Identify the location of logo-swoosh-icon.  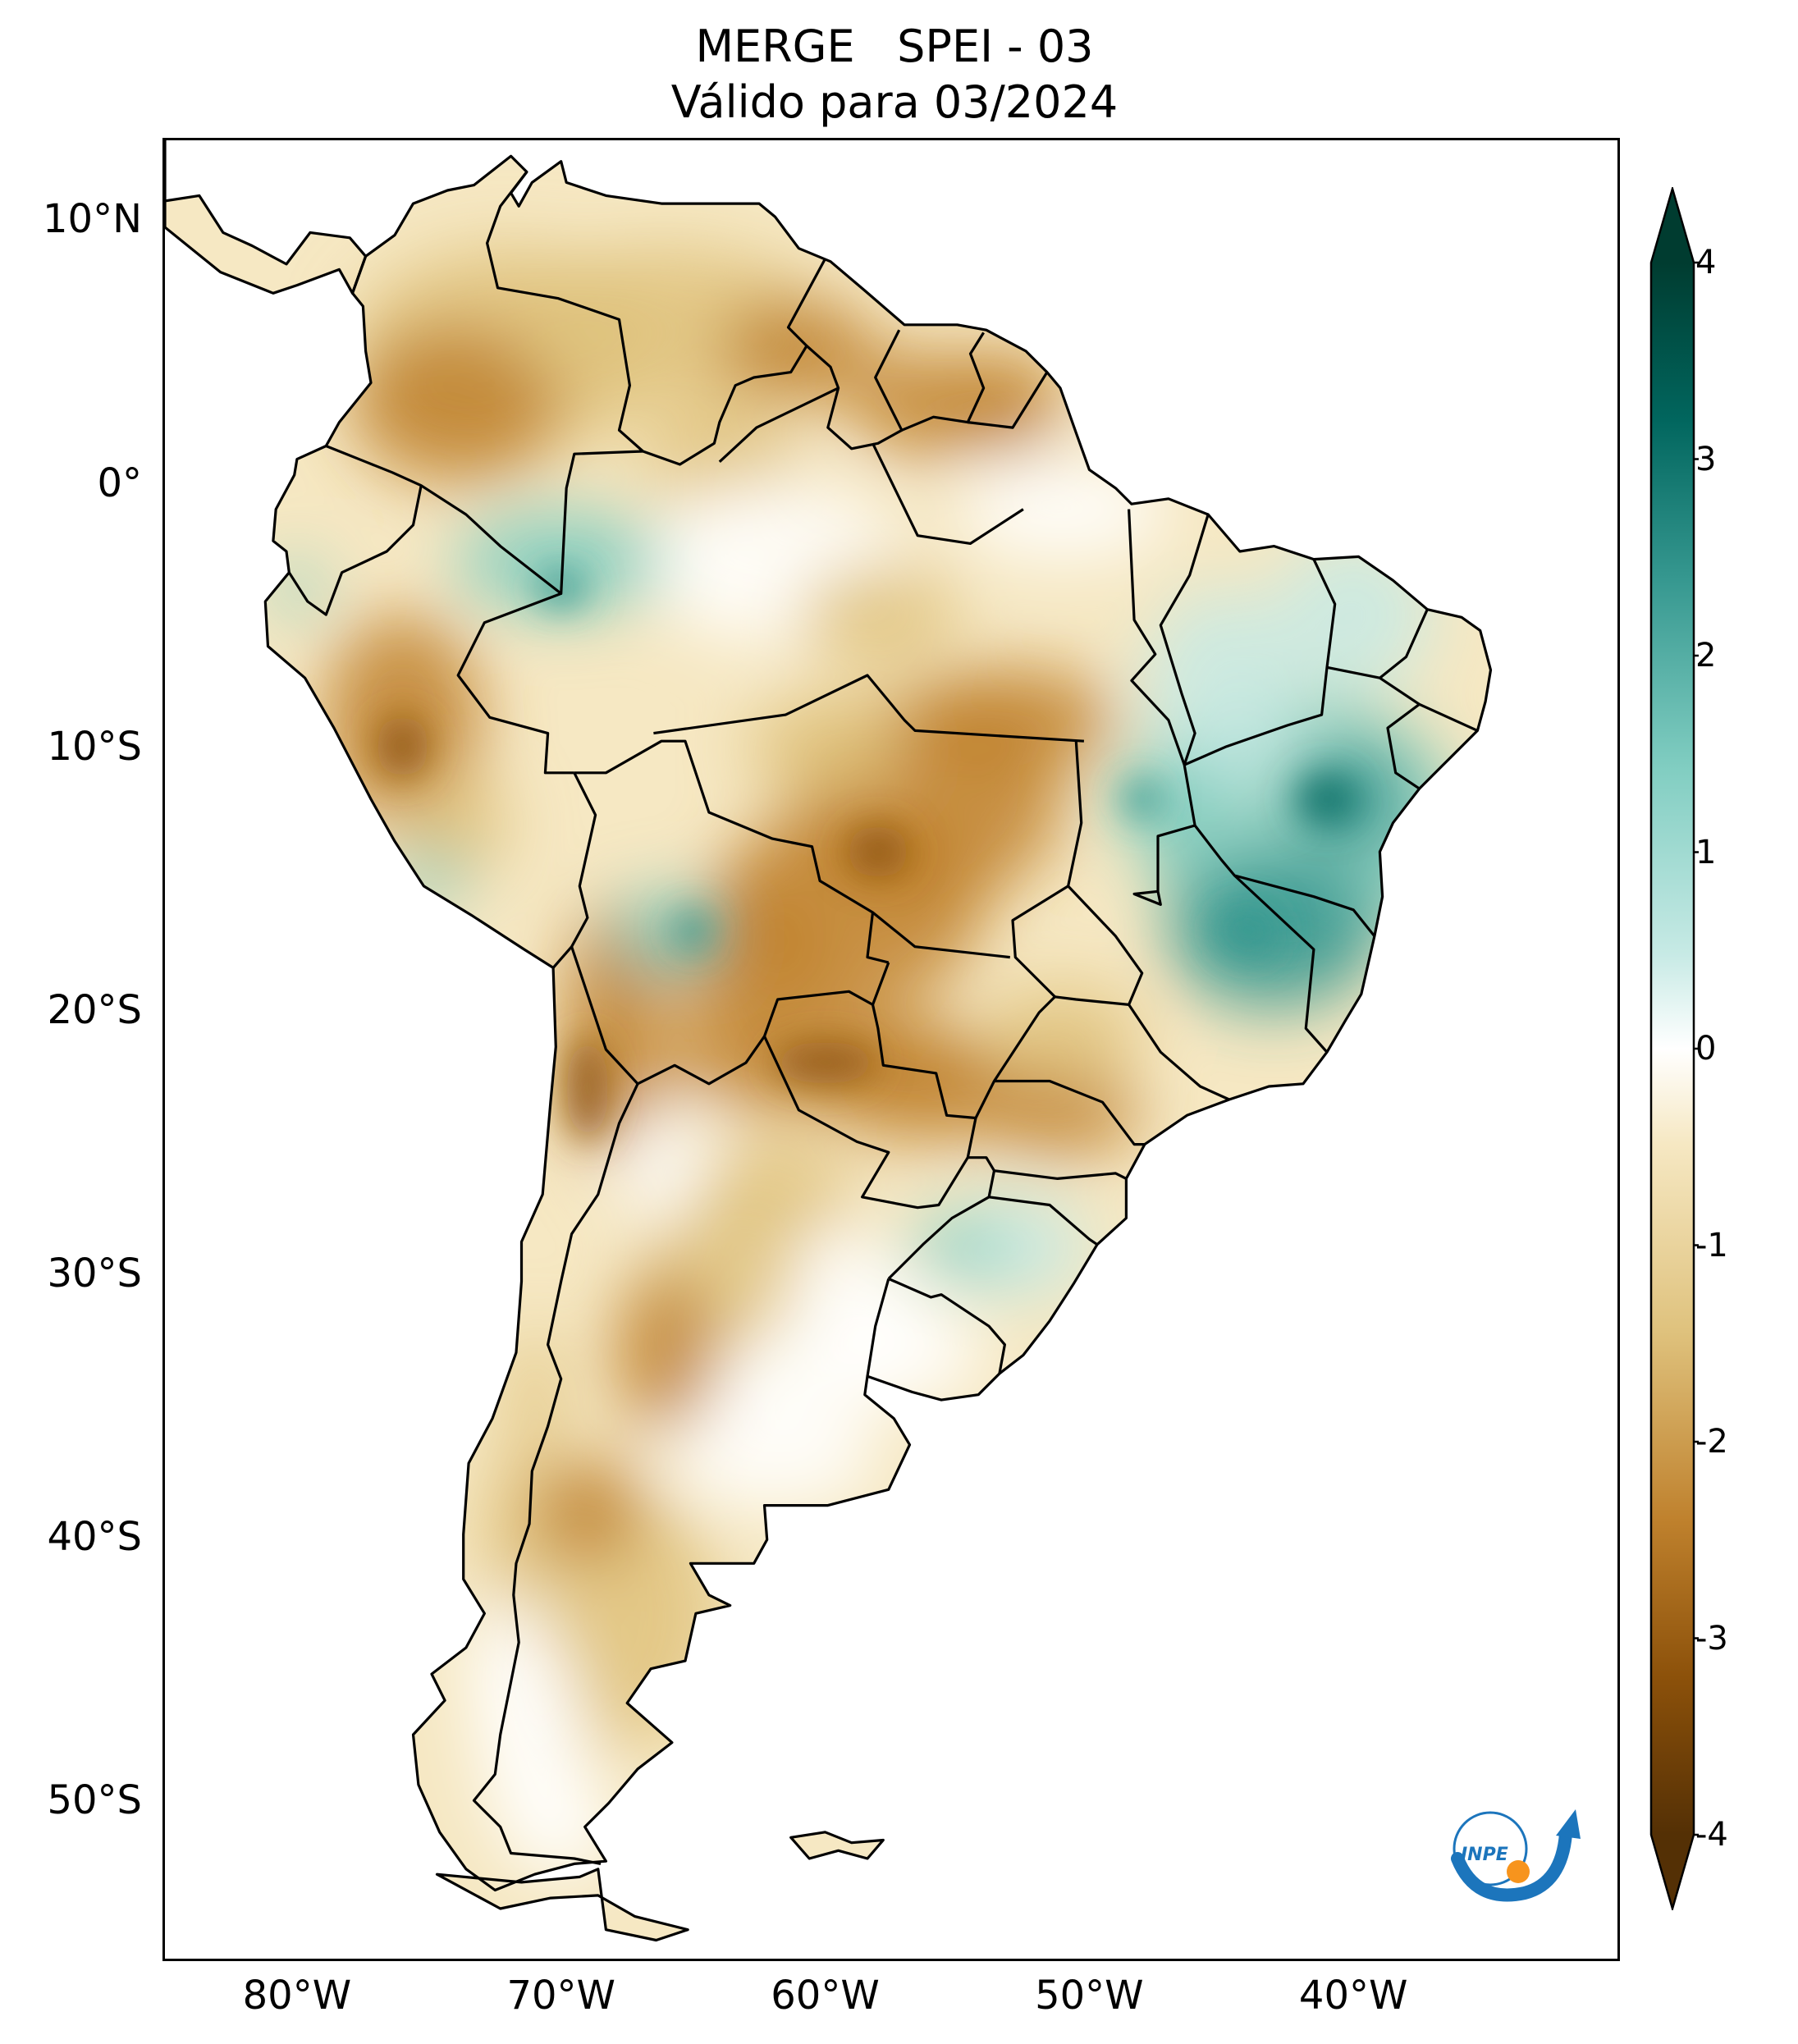
(1511, 1864).